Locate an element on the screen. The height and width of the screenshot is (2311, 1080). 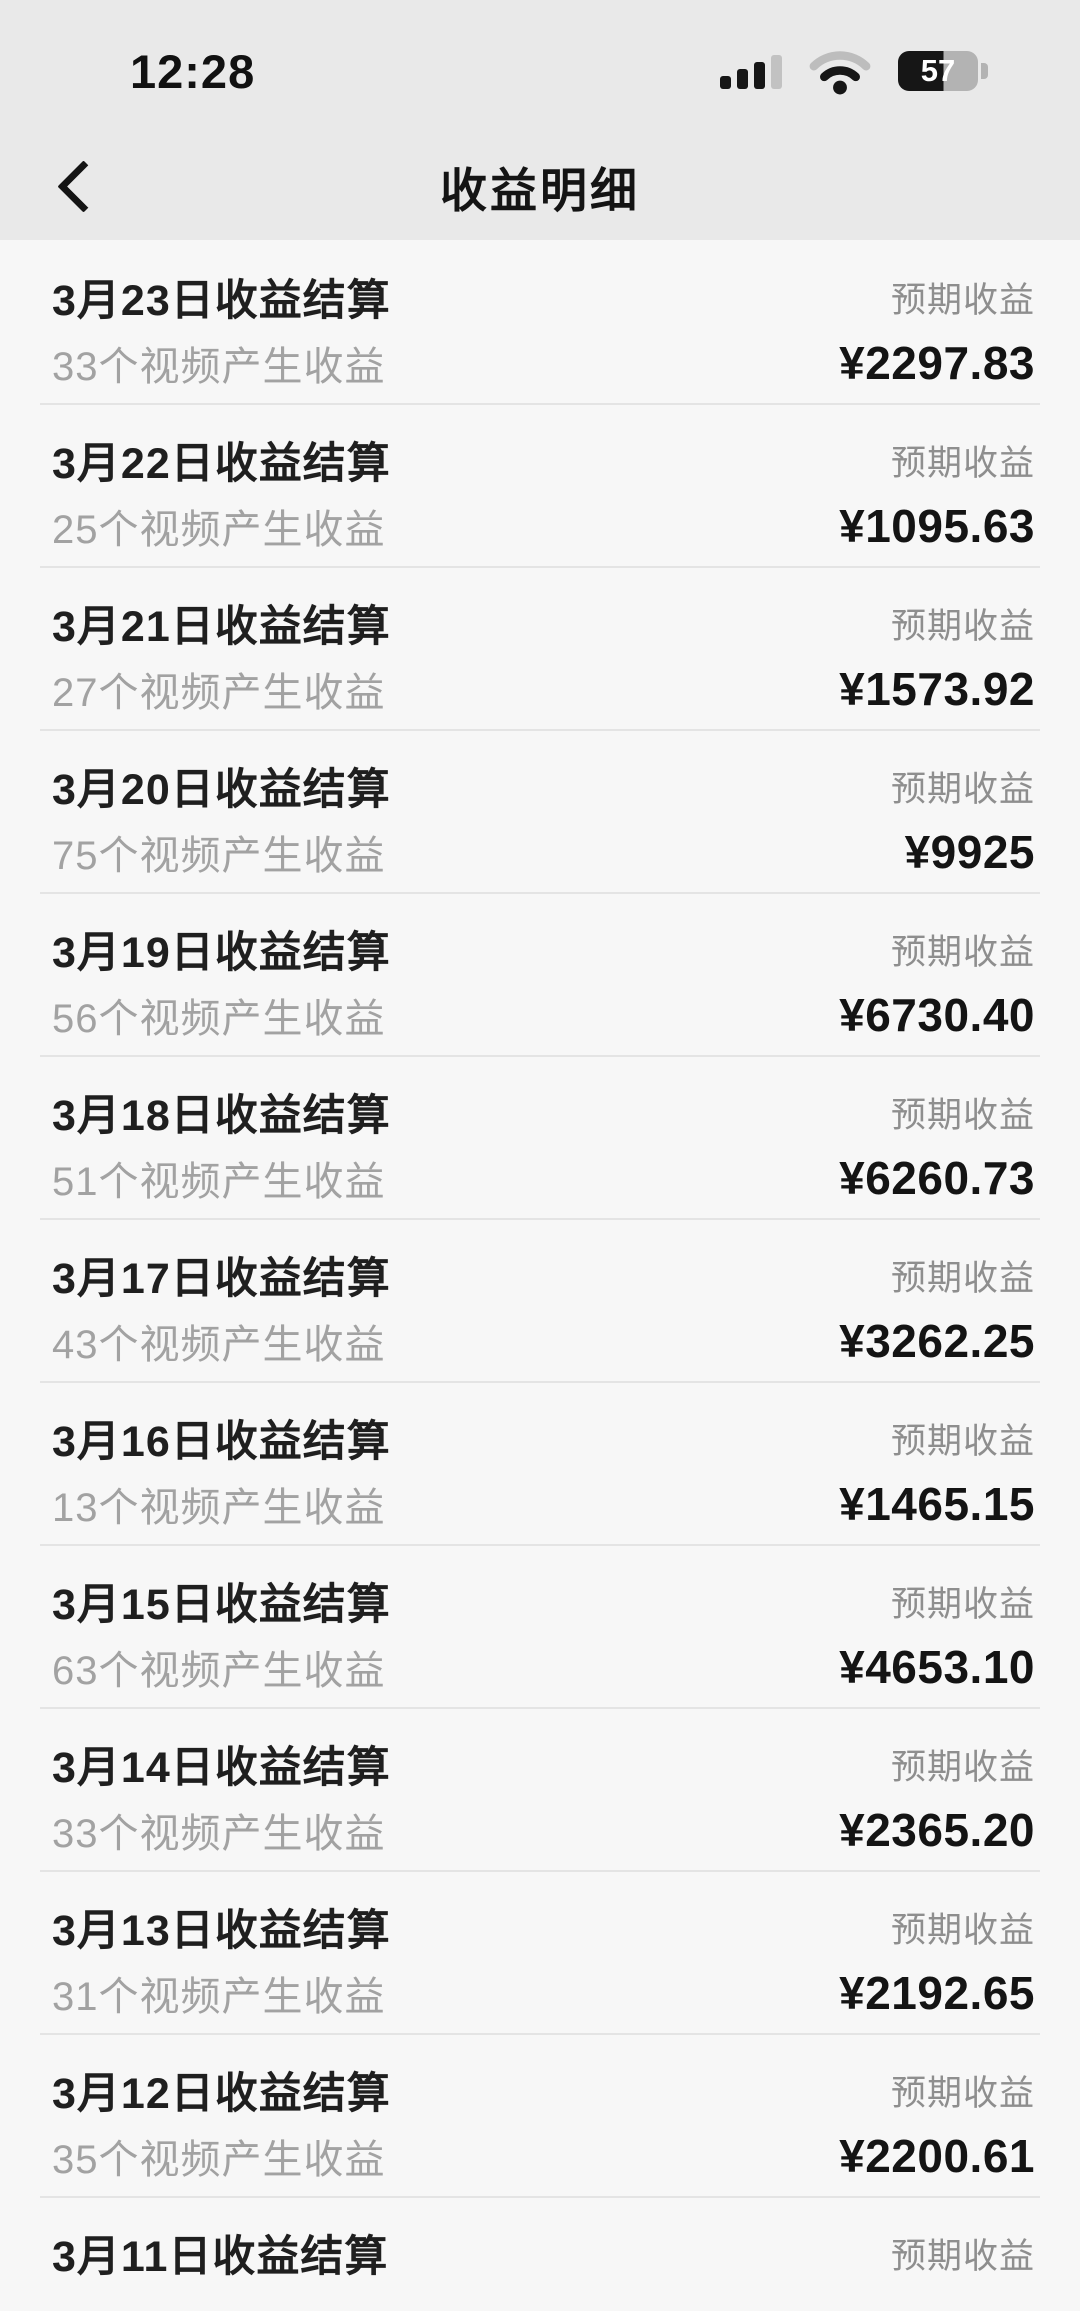
clock-time: 12:28 is located at coordinates (193, 71).